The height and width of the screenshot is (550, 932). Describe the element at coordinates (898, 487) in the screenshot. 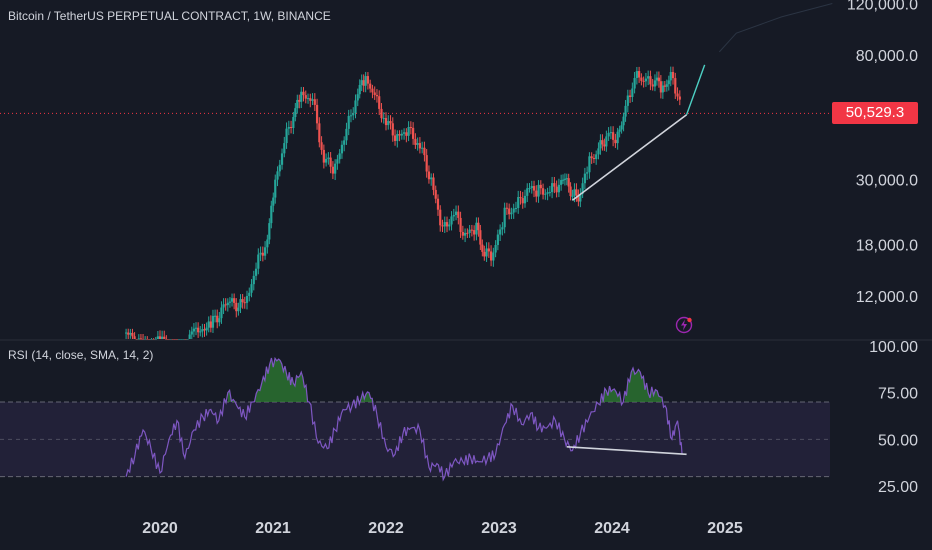

I see `rsi-tick-label: 25.00` at that location.